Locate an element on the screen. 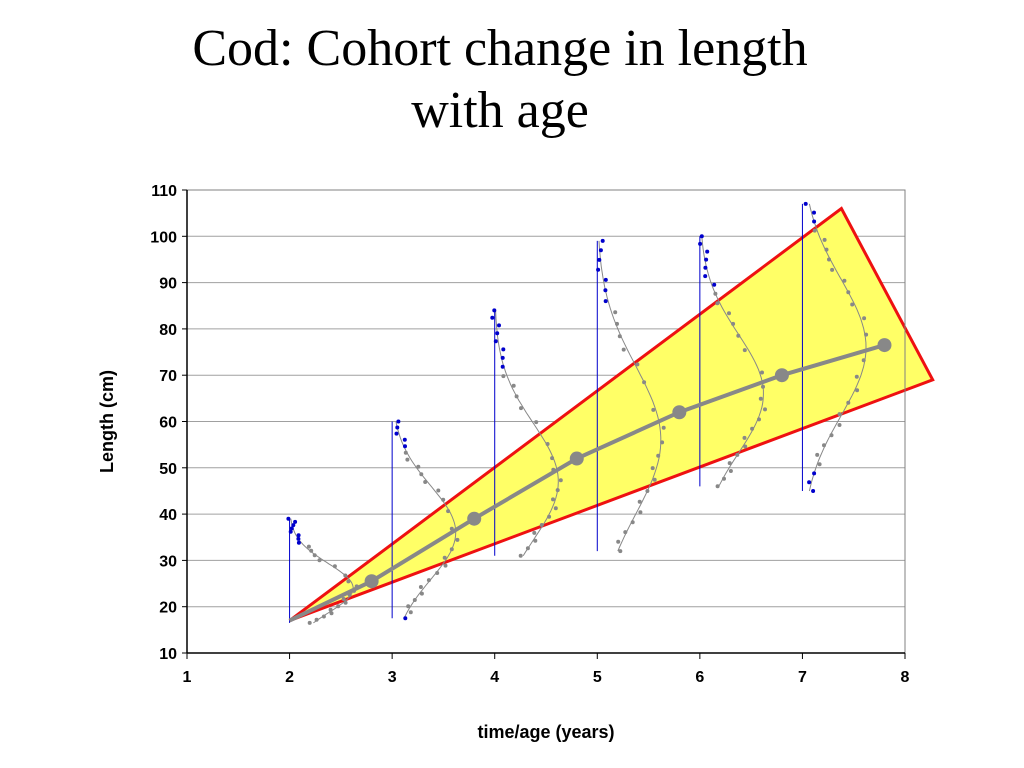 This screenshot has height=768, width=1024. y-tick-label: 110 is located at coordinates (164, 191).